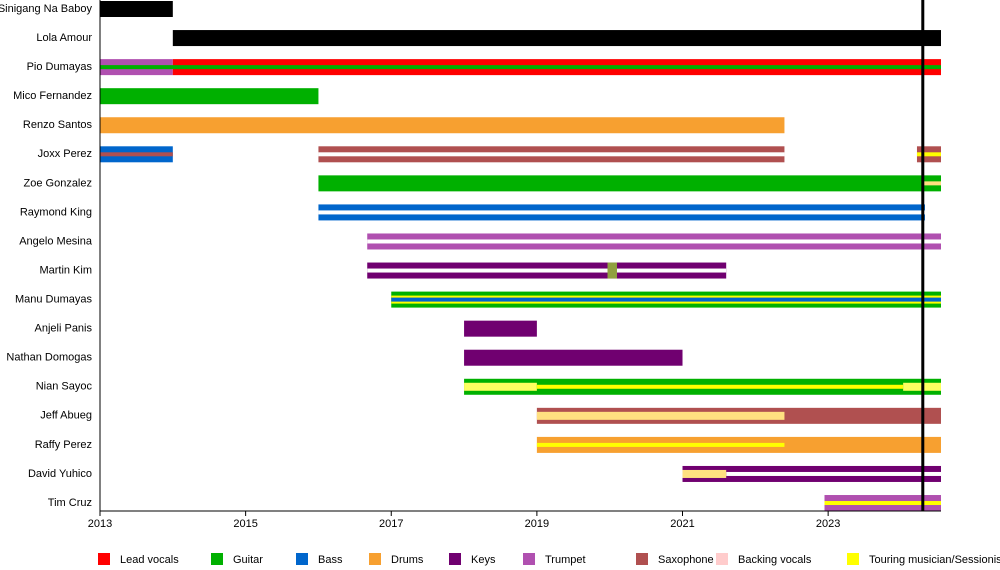 The width and height of the screenshot is (1000, 570). I want to click on x-tick-label: 2017, so click(391, 524).